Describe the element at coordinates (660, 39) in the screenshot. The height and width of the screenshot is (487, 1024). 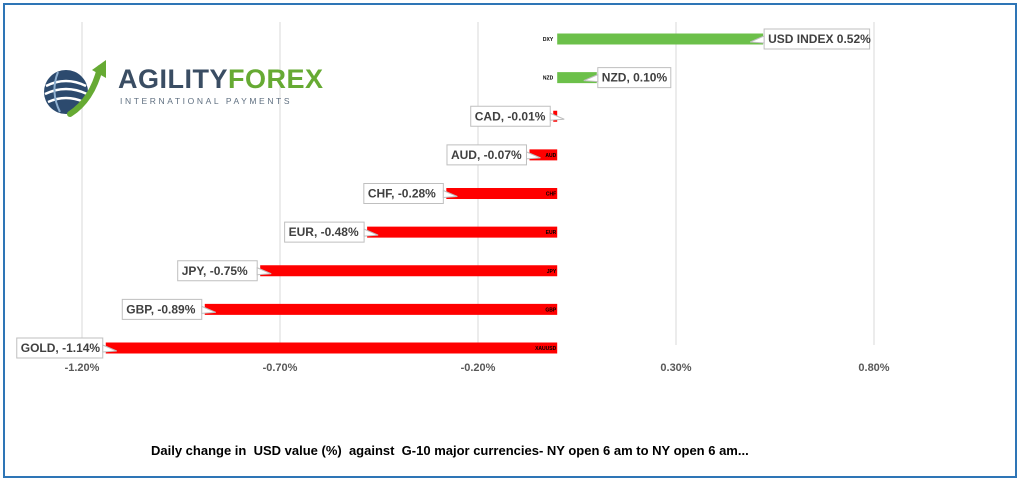
I see `bar-dxy` at that location.